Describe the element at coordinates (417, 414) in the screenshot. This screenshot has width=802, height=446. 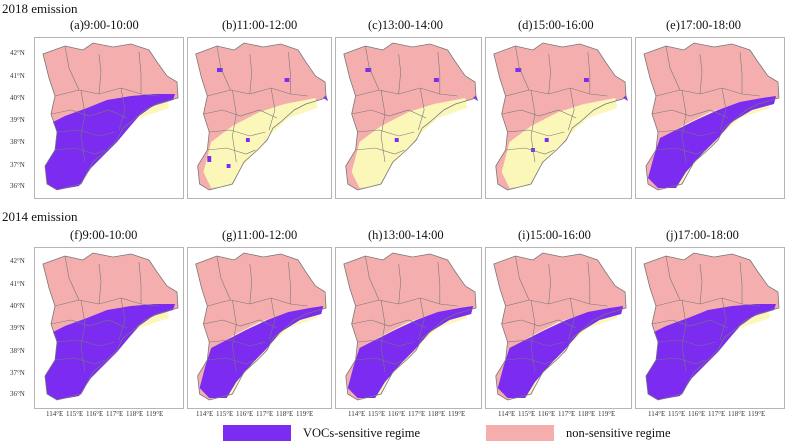
I see `lon-tick-h-3: 117°E` at that location.